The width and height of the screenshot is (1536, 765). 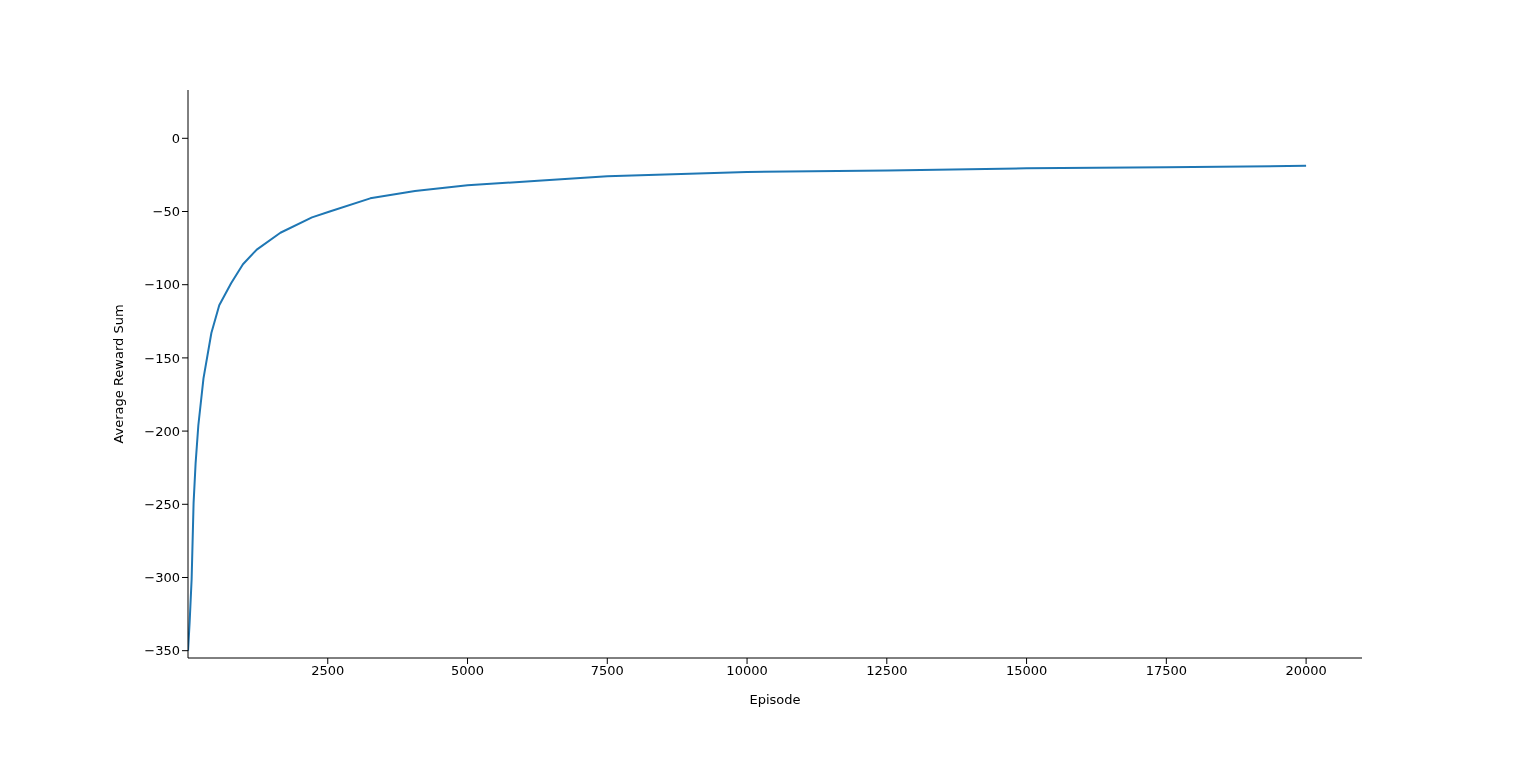 What do you see at coordinates (166, 212) in the screenshot?
I see `y-tick-label: −50` at bounding box center [166, 212].